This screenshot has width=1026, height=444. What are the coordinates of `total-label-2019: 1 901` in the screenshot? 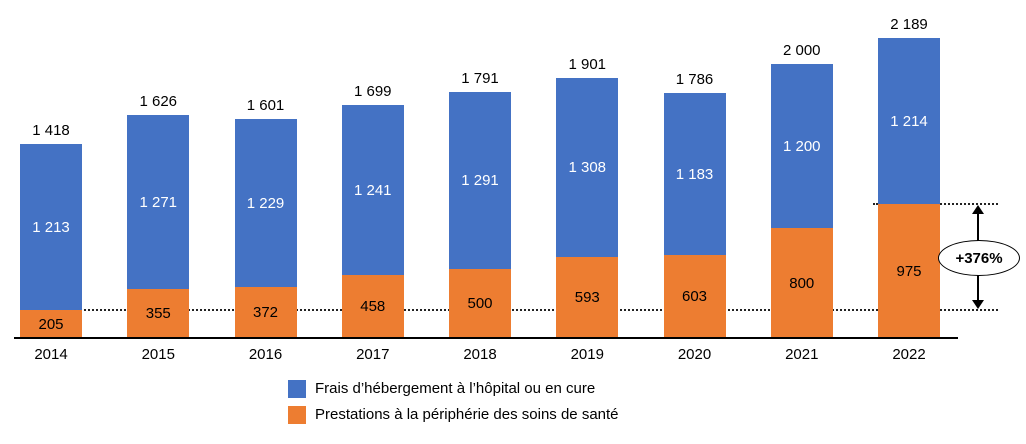 It's located at (587, 64).